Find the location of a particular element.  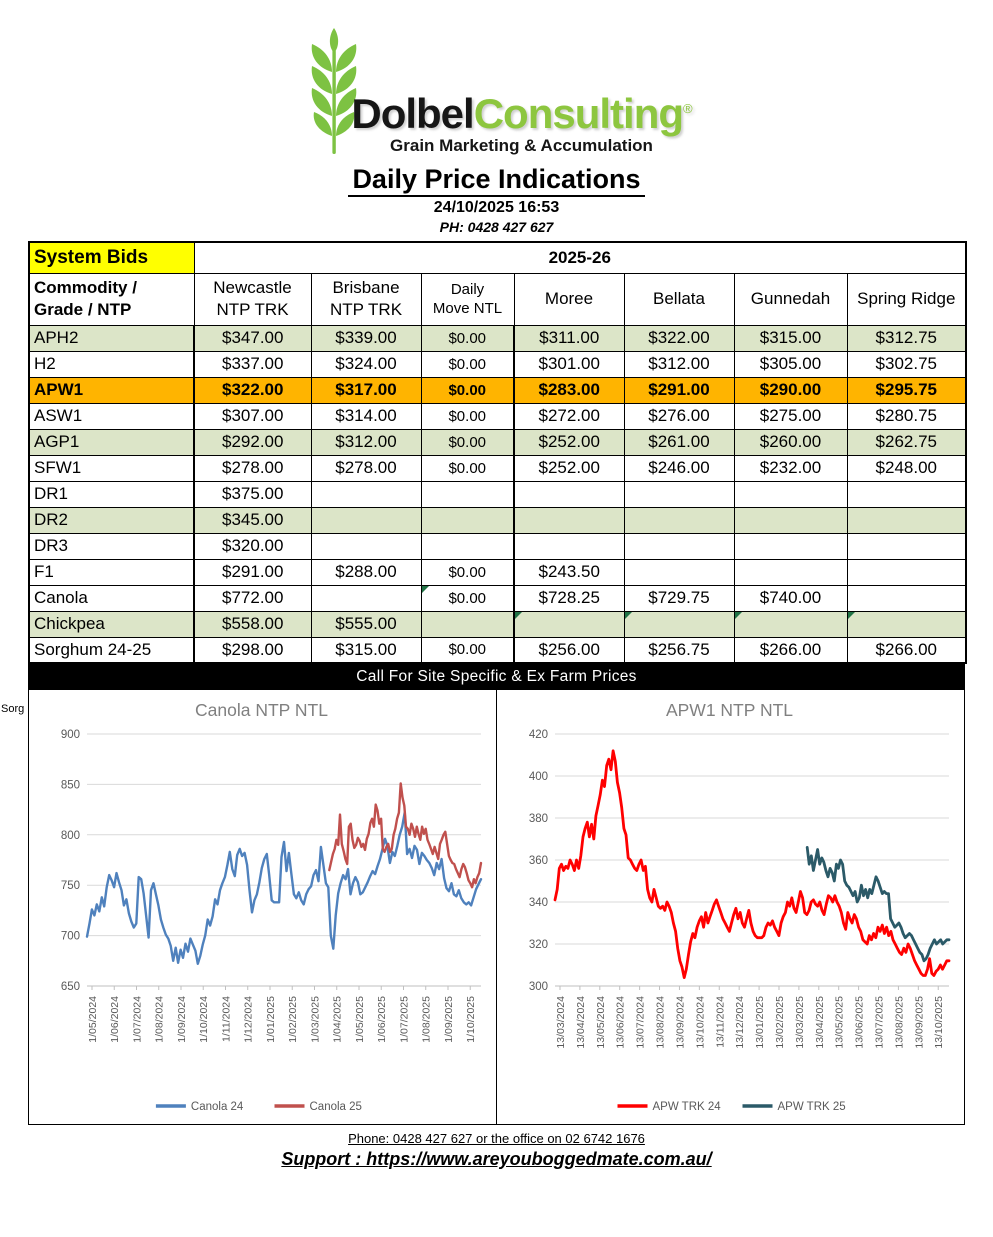

x-axis-tick: 13/08/2024 is located at coordinates (661, 1022).